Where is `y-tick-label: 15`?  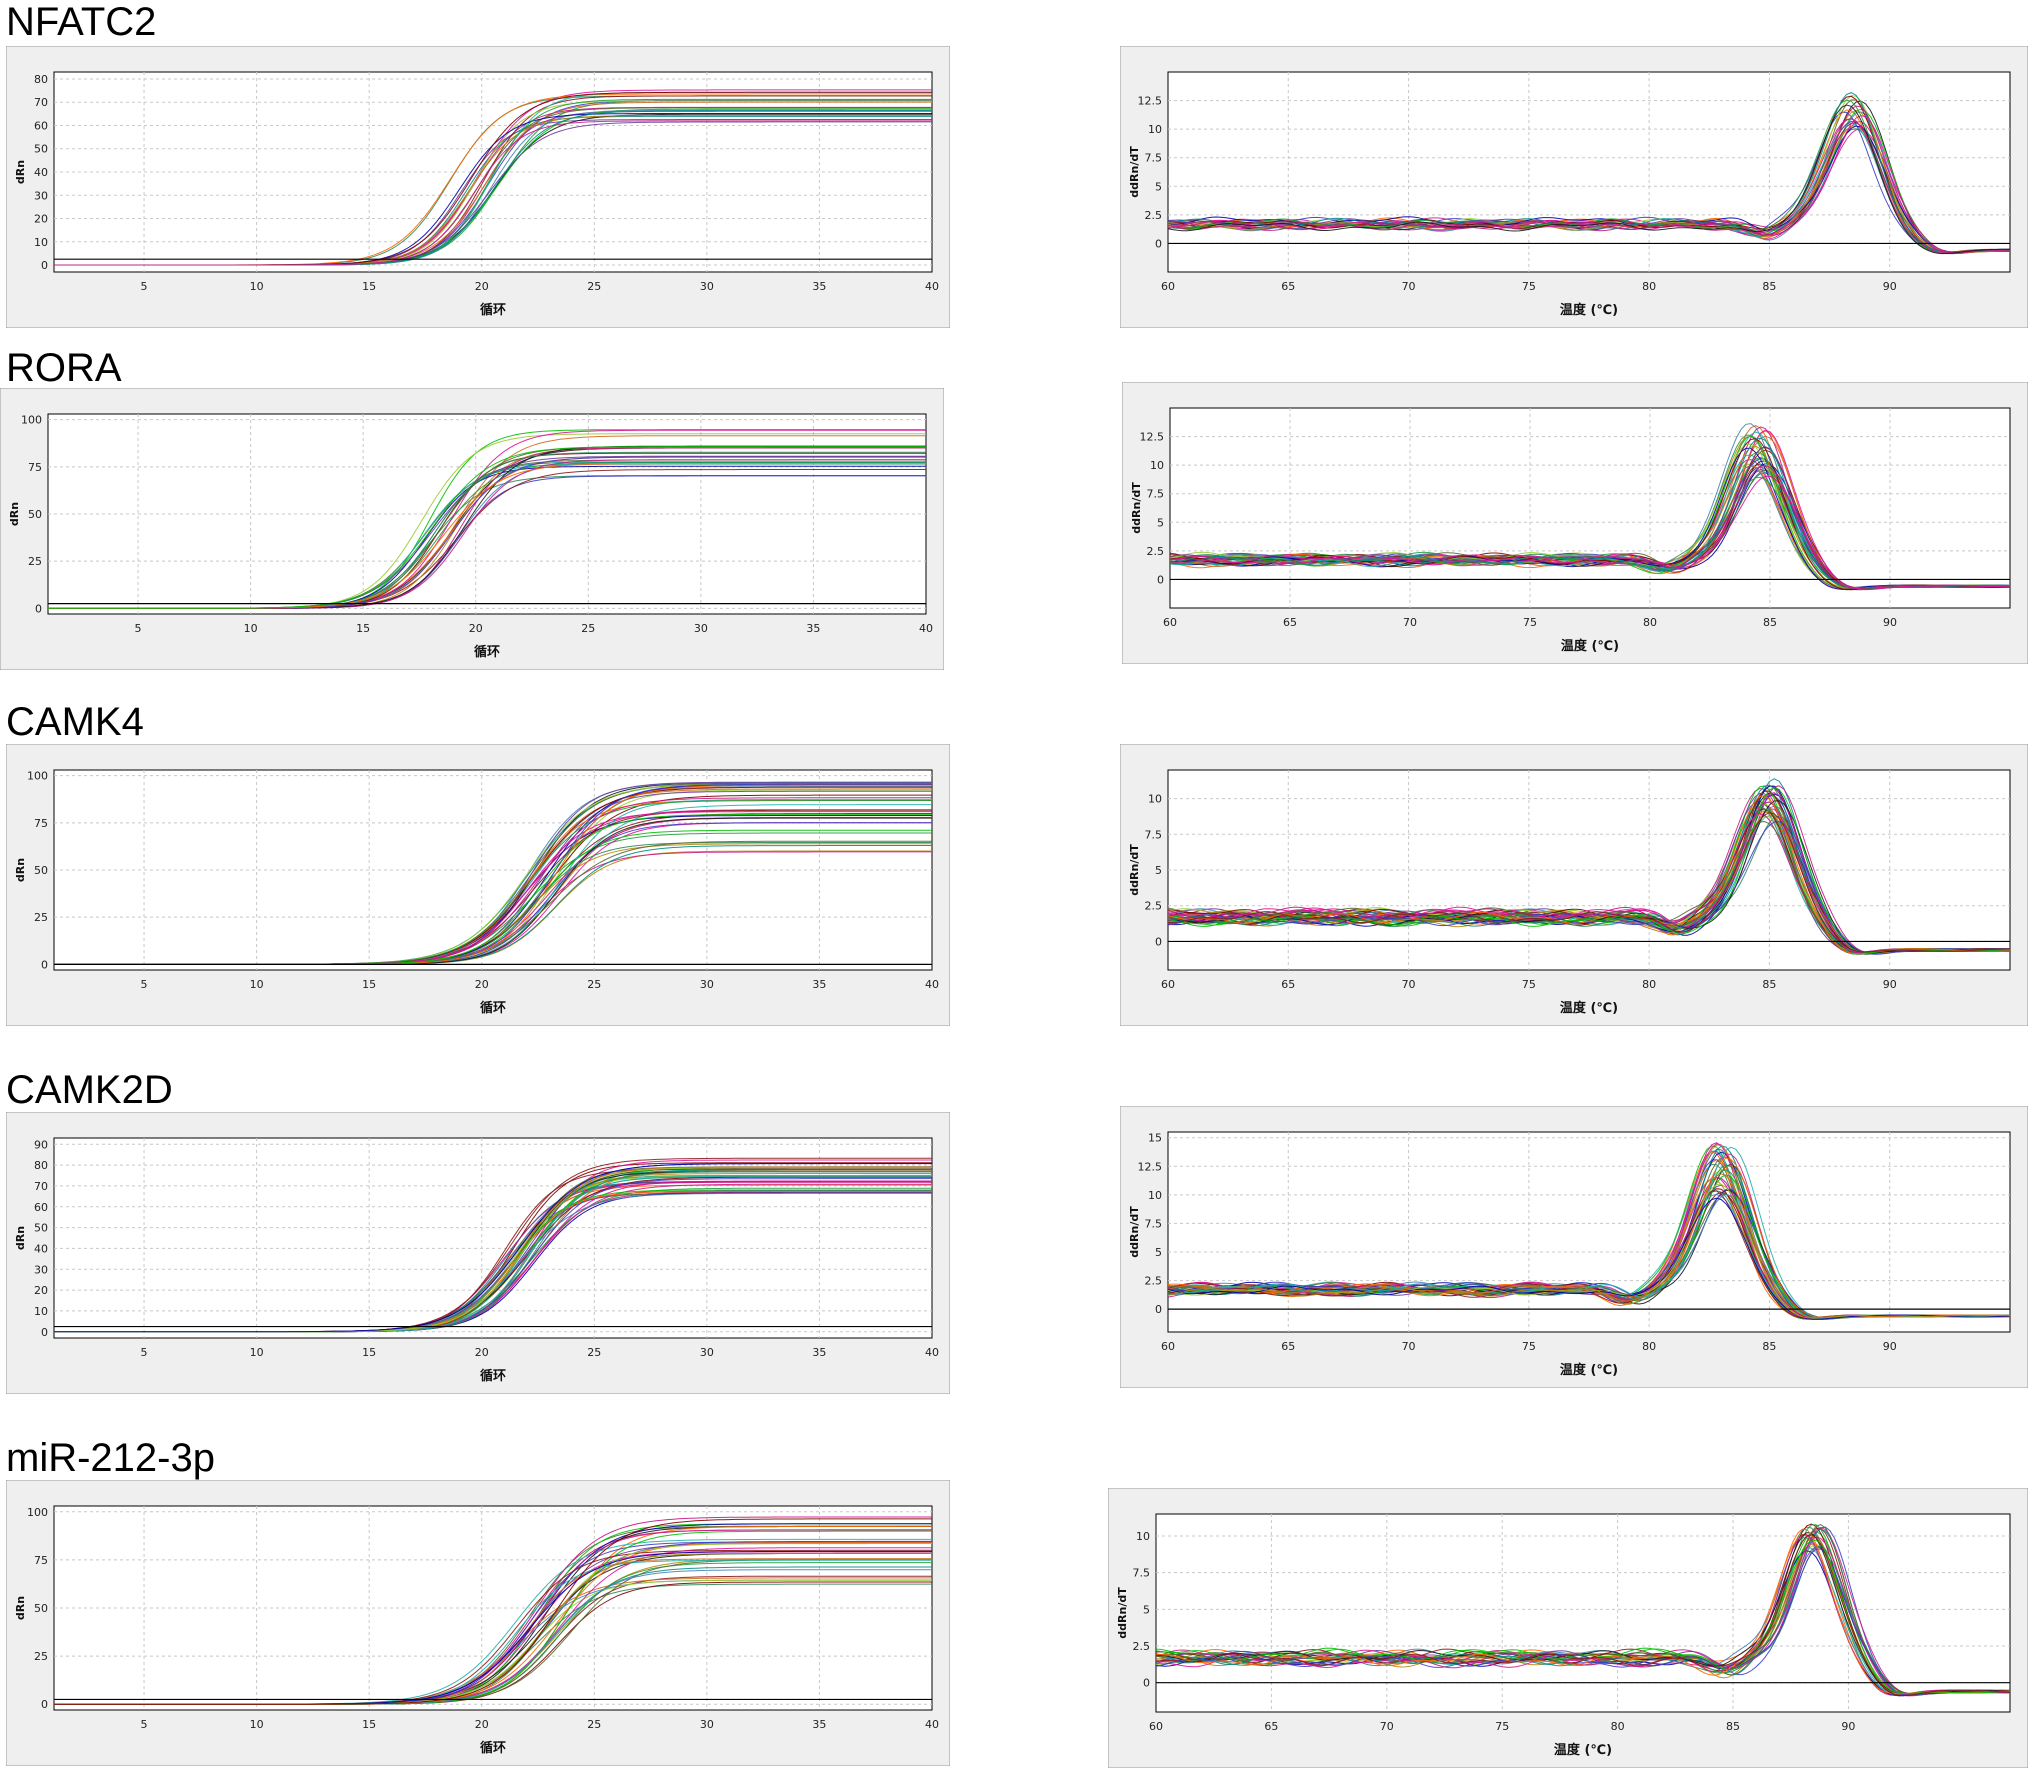 y-tick-label: 15 is located at coordinates (1155, 1138).